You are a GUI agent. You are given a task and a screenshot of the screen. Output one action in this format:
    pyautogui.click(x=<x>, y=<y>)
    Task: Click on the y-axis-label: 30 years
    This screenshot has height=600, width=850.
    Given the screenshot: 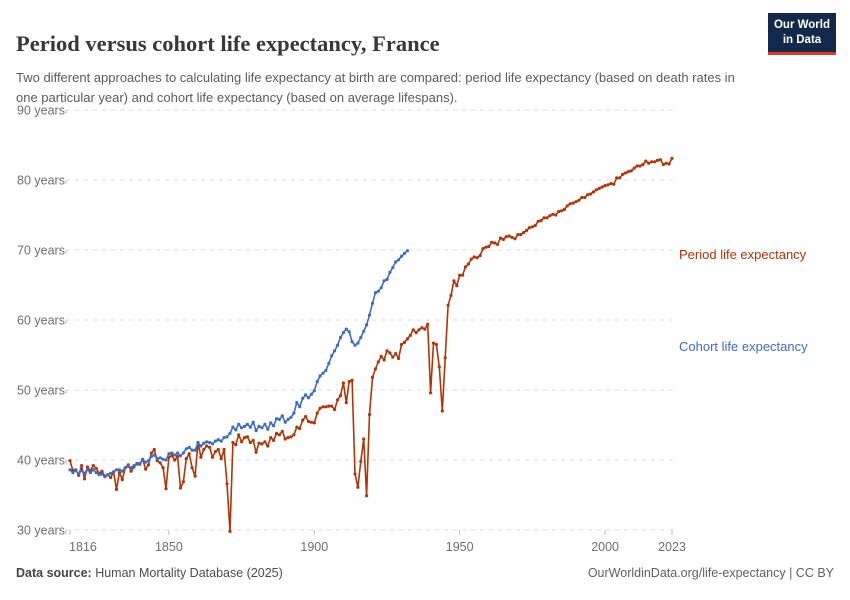 What is the action you would take?
    pyautogui.click(x=41, y=531)
    